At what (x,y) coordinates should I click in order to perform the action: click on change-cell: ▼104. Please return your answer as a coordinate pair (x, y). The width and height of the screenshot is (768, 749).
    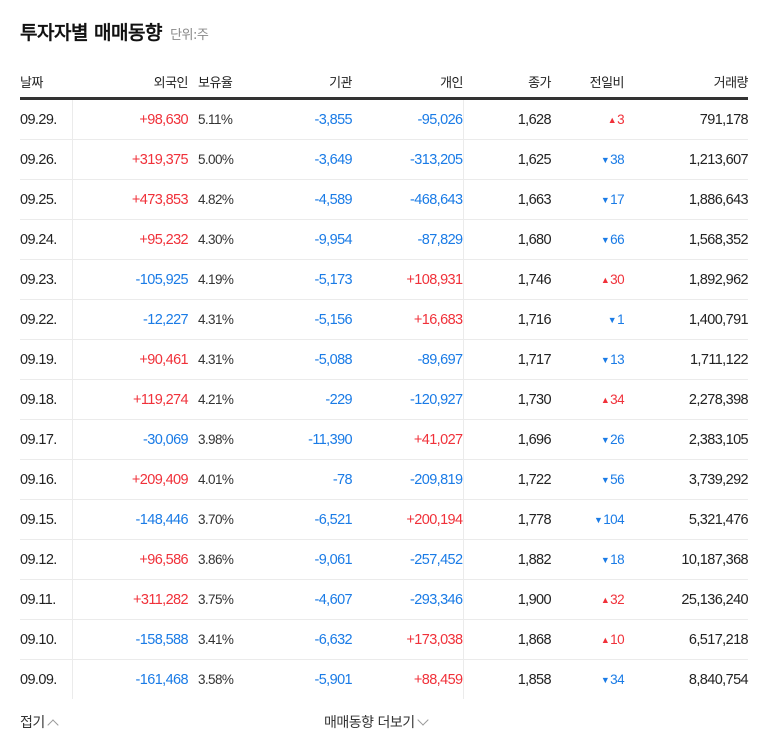
    Looking at the image, I should click on (588, 519).